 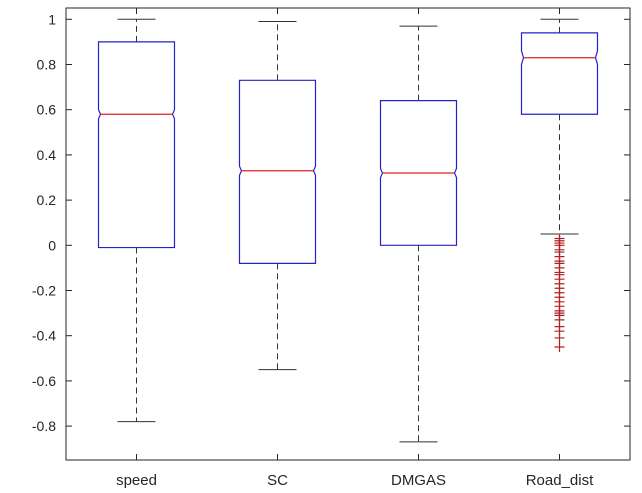 I want to click on box-Road_dist, so click(x=559, y=185).